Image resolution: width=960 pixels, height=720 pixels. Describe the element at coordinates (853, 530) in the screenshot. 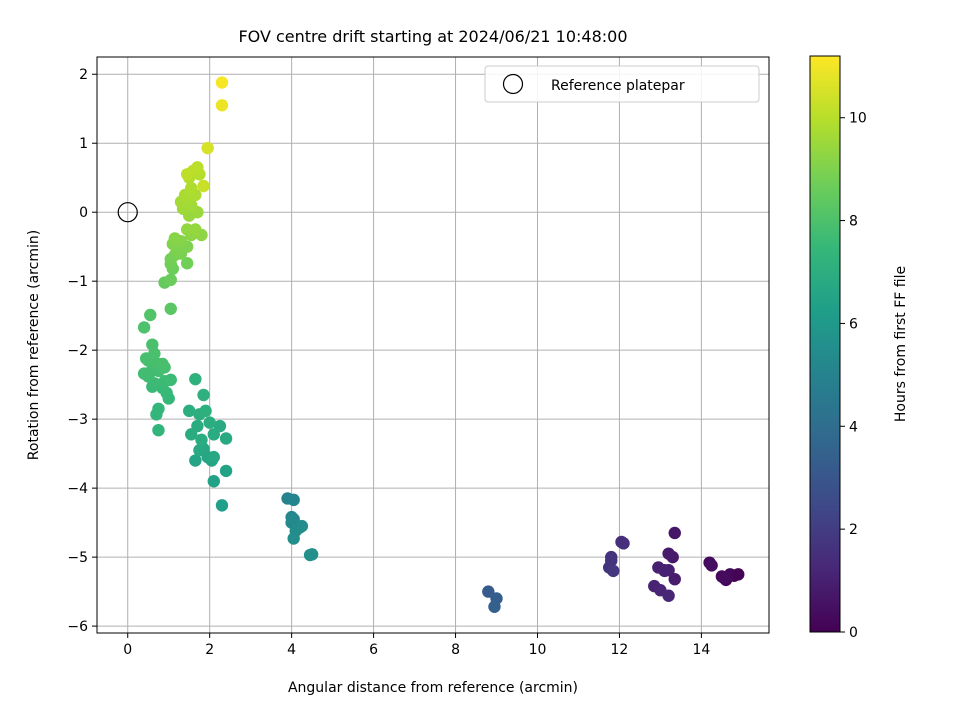

I see `colorbar-tick-label: 2` at that location.